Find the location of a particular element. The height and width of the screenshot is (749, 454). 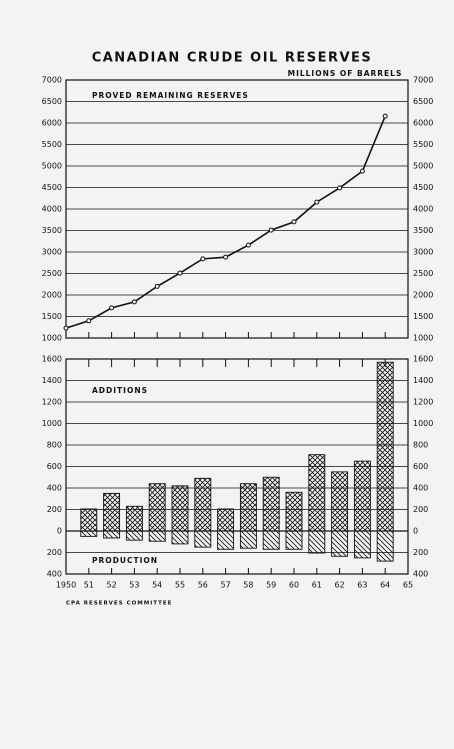

y-tick-label-right: 4500 is located at coordinates (423, 187).